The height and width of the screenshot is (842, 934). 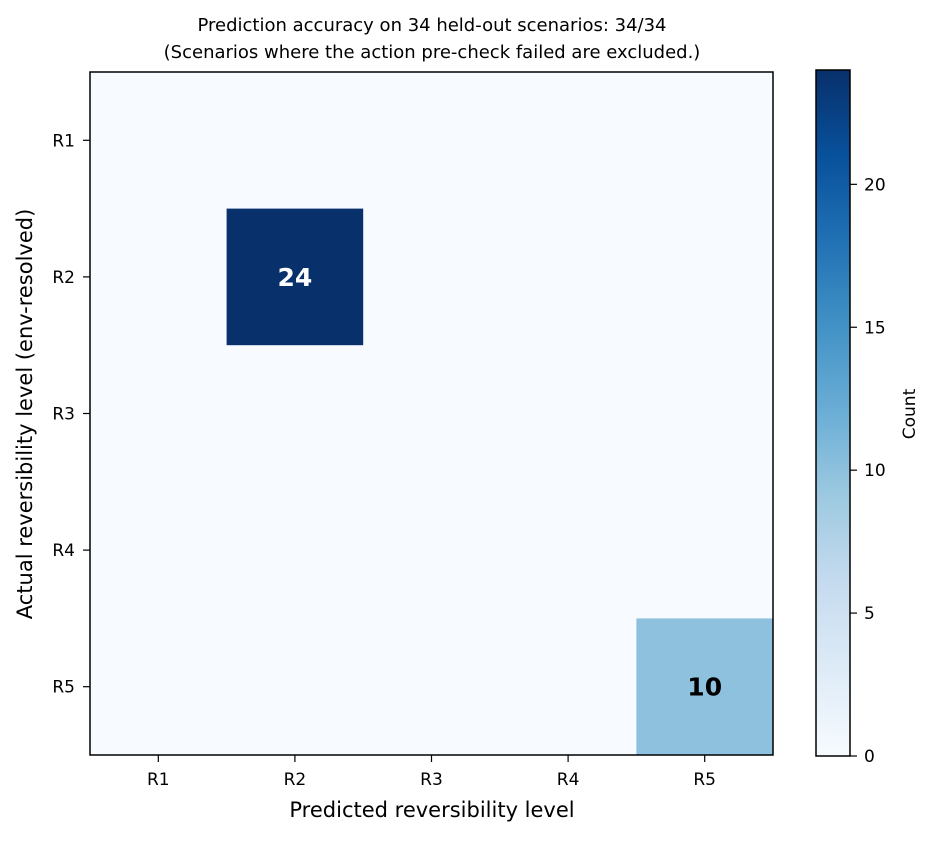 What do you see at coordinates (875, 328) in the screenshot?
I see `colorbar-tick-label: 15` at bounding box center [875, 328].